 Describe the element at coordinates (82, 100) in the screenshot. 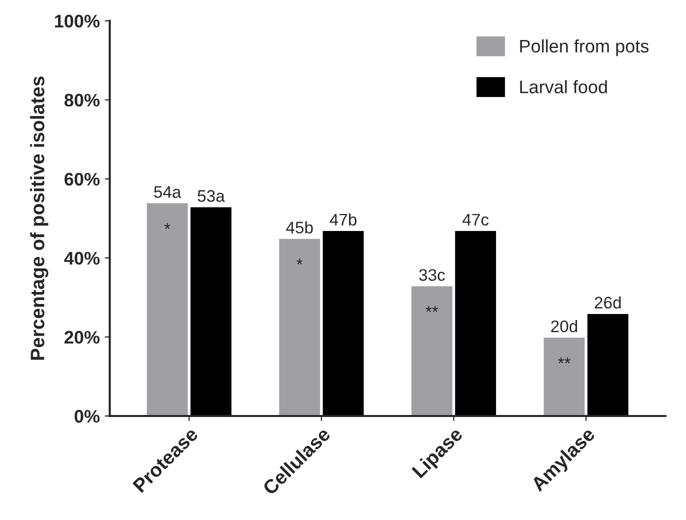

I see `y-tick-label: 80%` at that location.